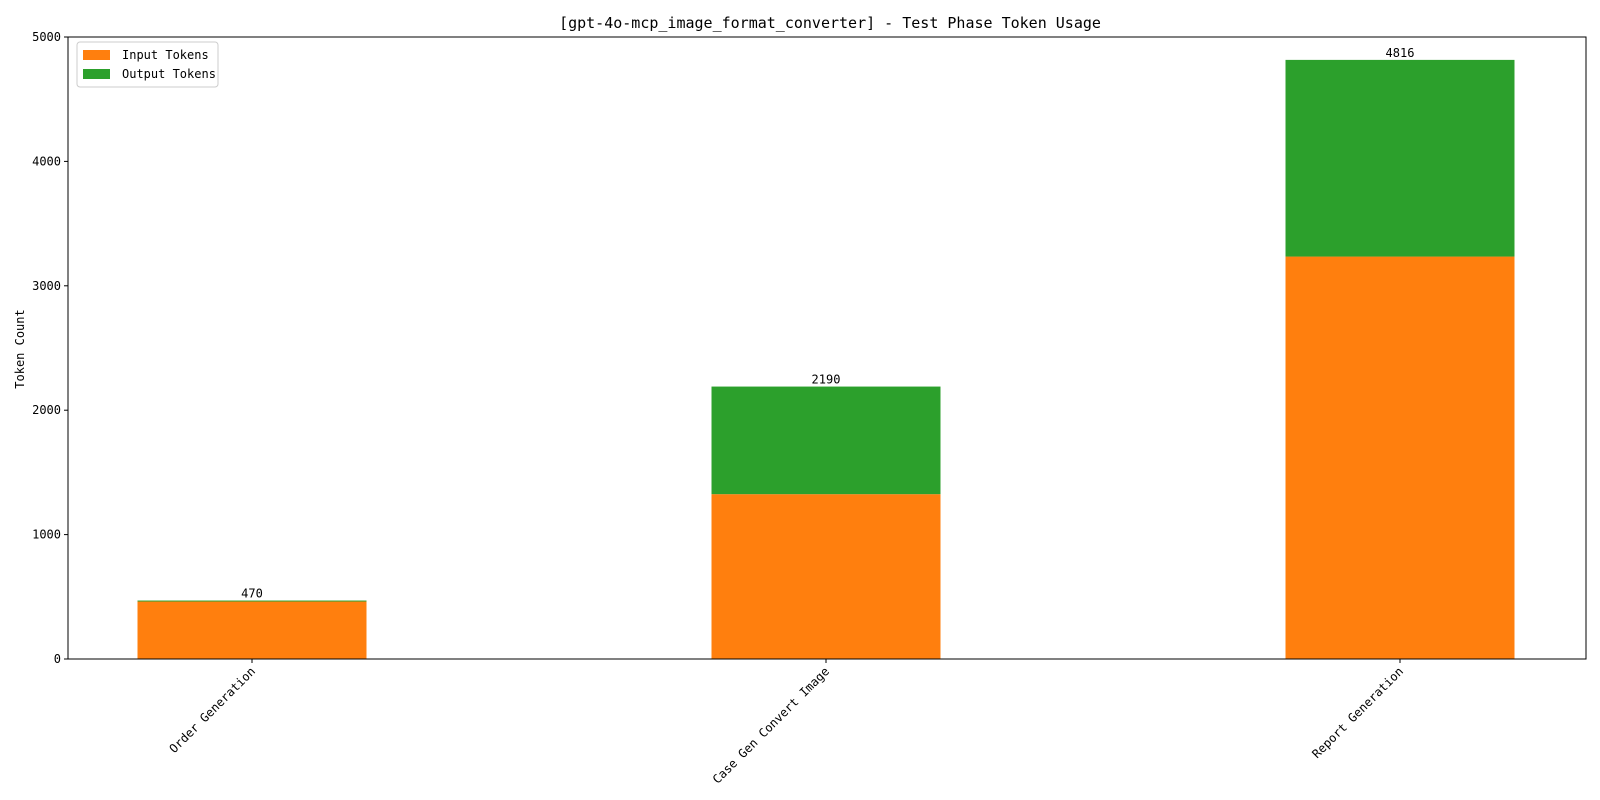 The image size is (1600, 800). I want to click on legend-swatch-input, so click(96, 55).